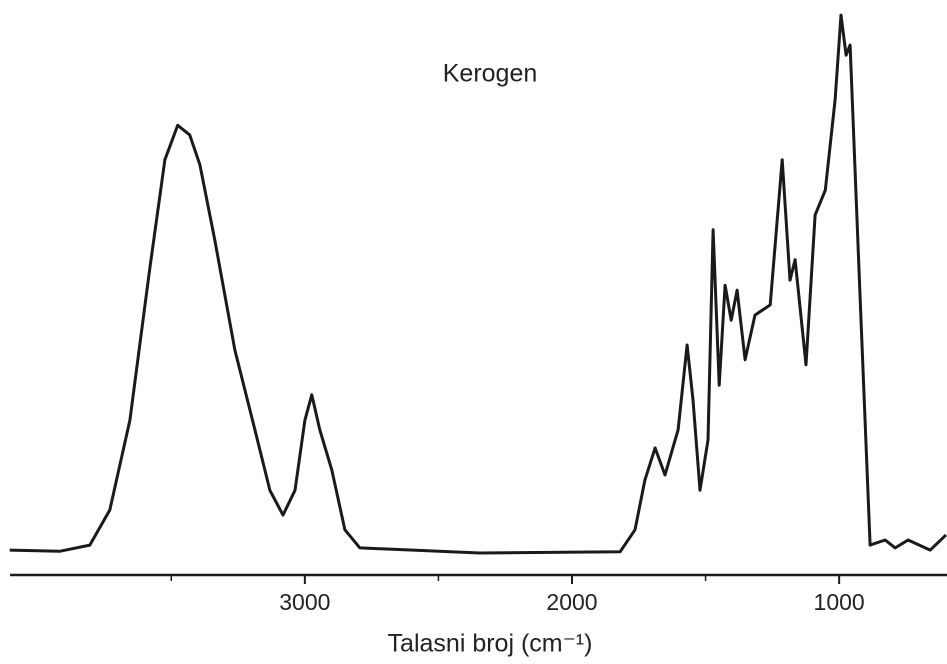  Describe the element at coordinates (839, 602) in the screenshot. I see `x-tick-label: 1000` at that location.